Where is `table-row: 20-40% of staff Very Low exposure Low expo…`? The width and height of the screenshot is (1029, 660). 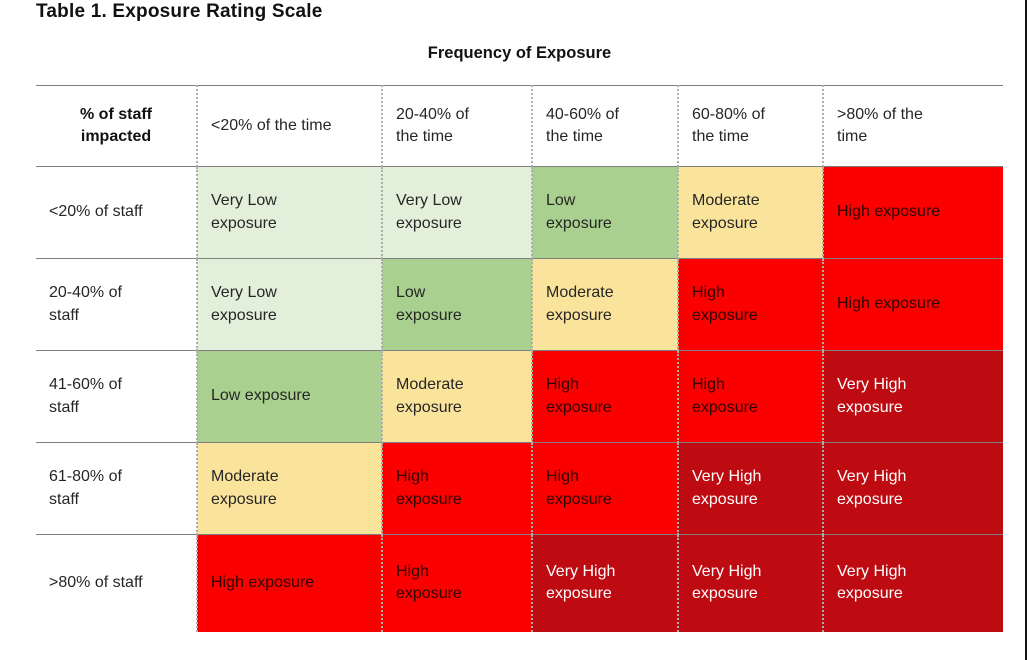 table-row: 20-40% of staff Very Low exposure Low expo… is located at coordinates (519, 304).